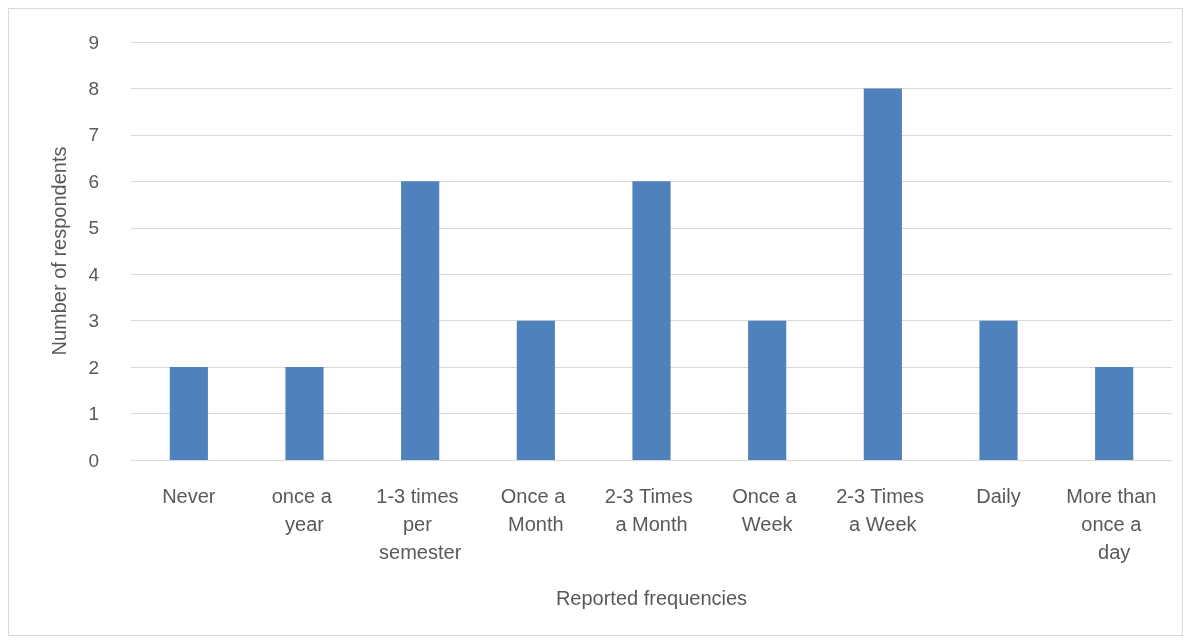 Image resolution: width=1191 pixels, height=644 pixels. I want to click on y-tick-label: 1, so click(93, 414).